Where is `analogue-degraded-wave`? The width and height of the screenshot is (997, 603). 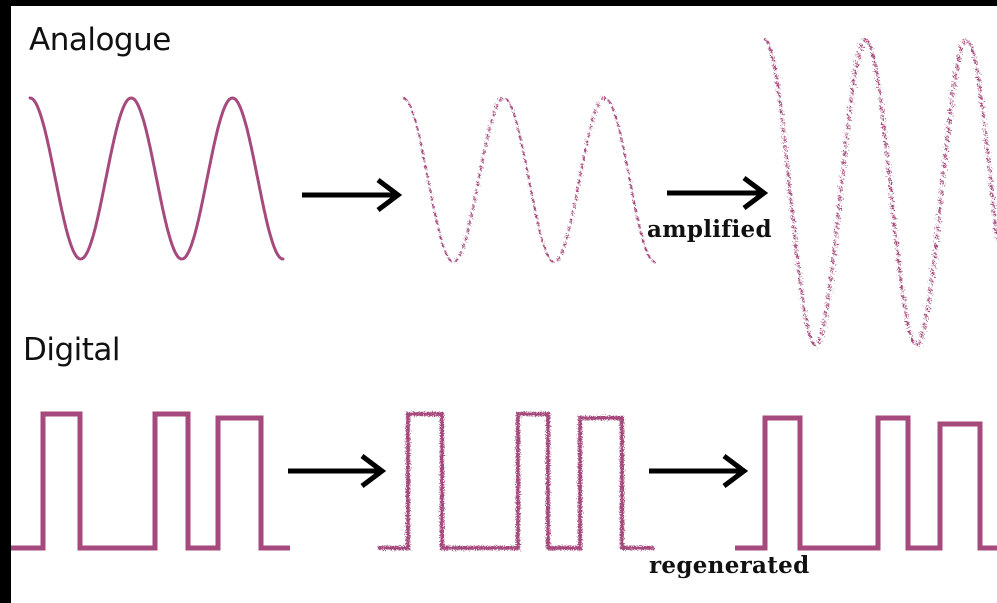 analogue-degraded-wave is located at coordinates (529, 180).